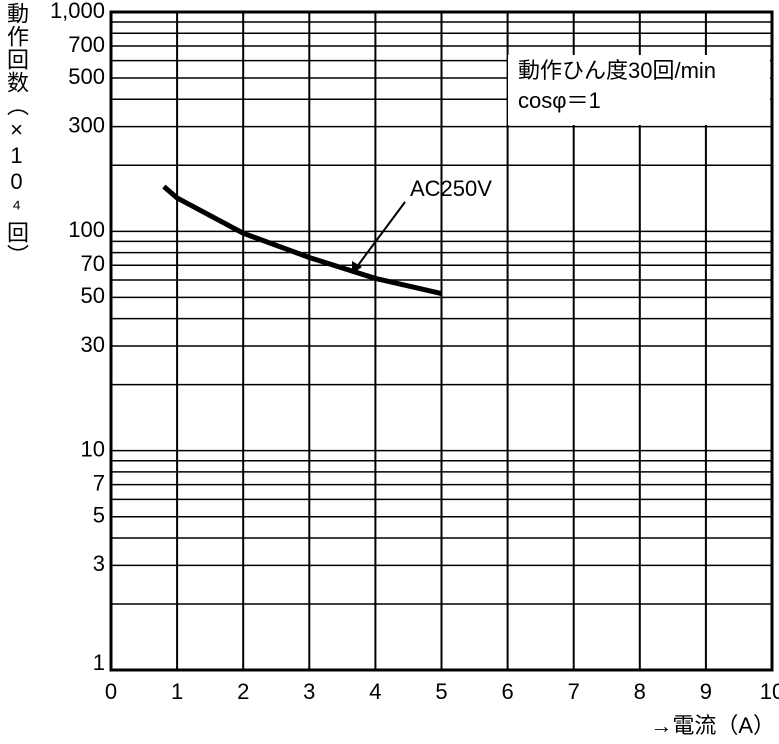 The width and height of the screenshot is (779, 744). What do you see at coordinates (86, 76) in the screenshot?
I see `y-tick-label: 500` at bounding box center [86, 76].